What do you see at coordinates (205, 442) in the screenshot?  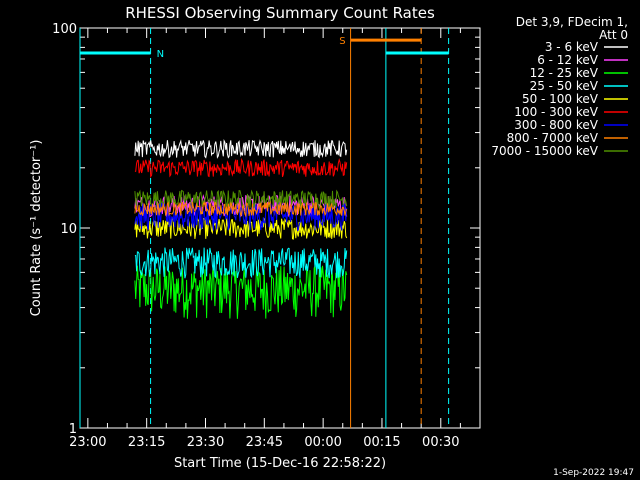 I see `x-tick-label: 23:30` at bounding box center [205, 442].